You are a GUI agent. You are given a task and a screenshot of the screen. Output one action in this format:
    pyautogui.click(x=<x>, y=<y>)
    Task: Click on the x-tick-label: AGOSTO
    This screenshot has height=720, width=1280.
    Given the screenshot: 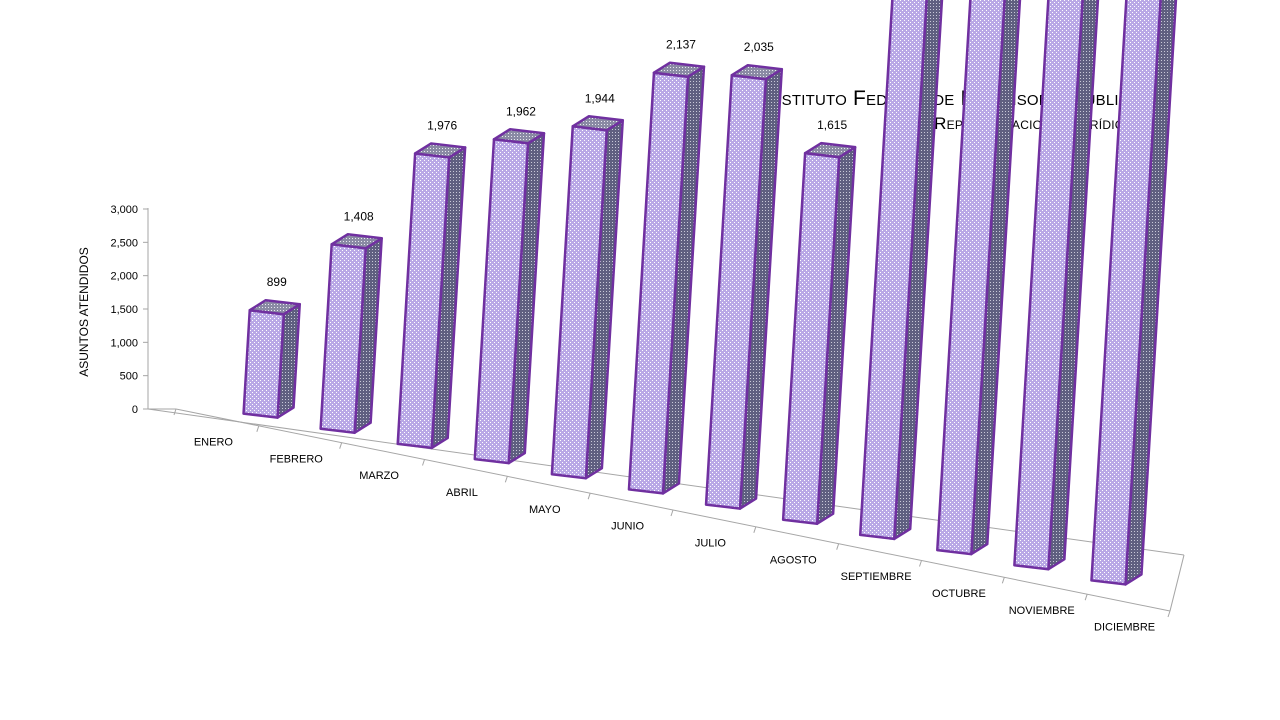 What is the action you would take?
    pyautogui.click(x=793, y=560)
    